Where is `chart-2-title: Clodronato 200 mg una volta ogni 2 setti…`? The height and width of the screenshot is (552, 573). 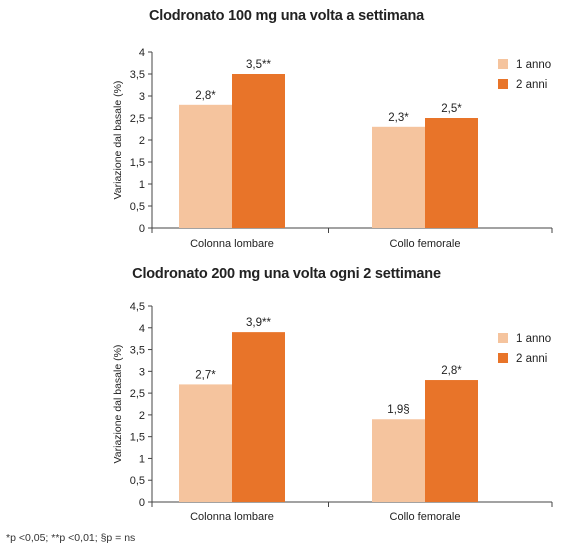 chart-2-title: Clodronato 200 mg una volta ogni 2 setti… is located at coordinates (286, 274).